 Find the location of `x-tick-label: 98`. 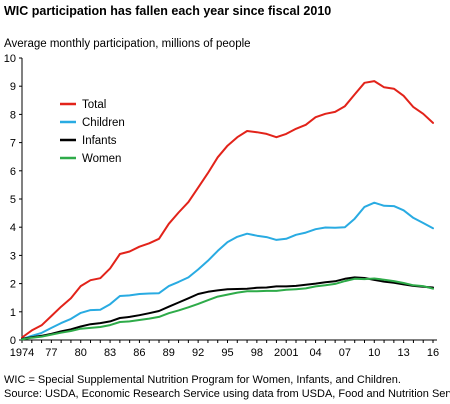

x-tick-label: 98 is located at coordinates (257, 353).